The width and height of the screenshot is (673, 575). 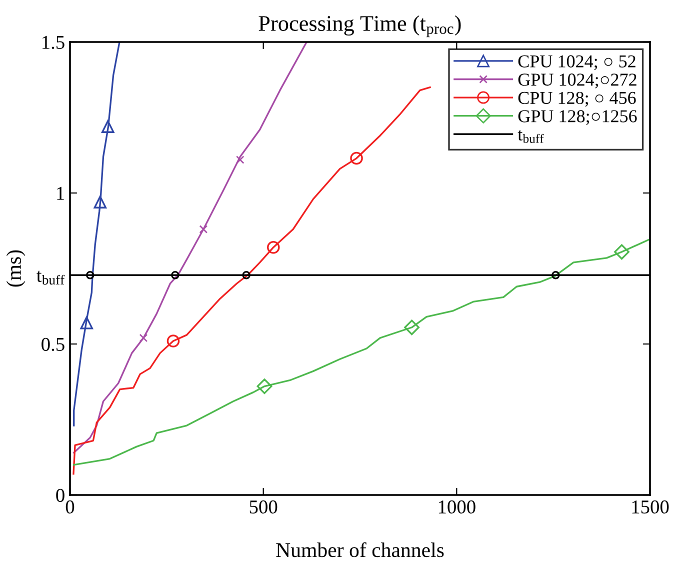 What do you see at coordinates (60, 495) in the screenshot?
I see `y-tick-label: 0` at bounding box center [60, 495].